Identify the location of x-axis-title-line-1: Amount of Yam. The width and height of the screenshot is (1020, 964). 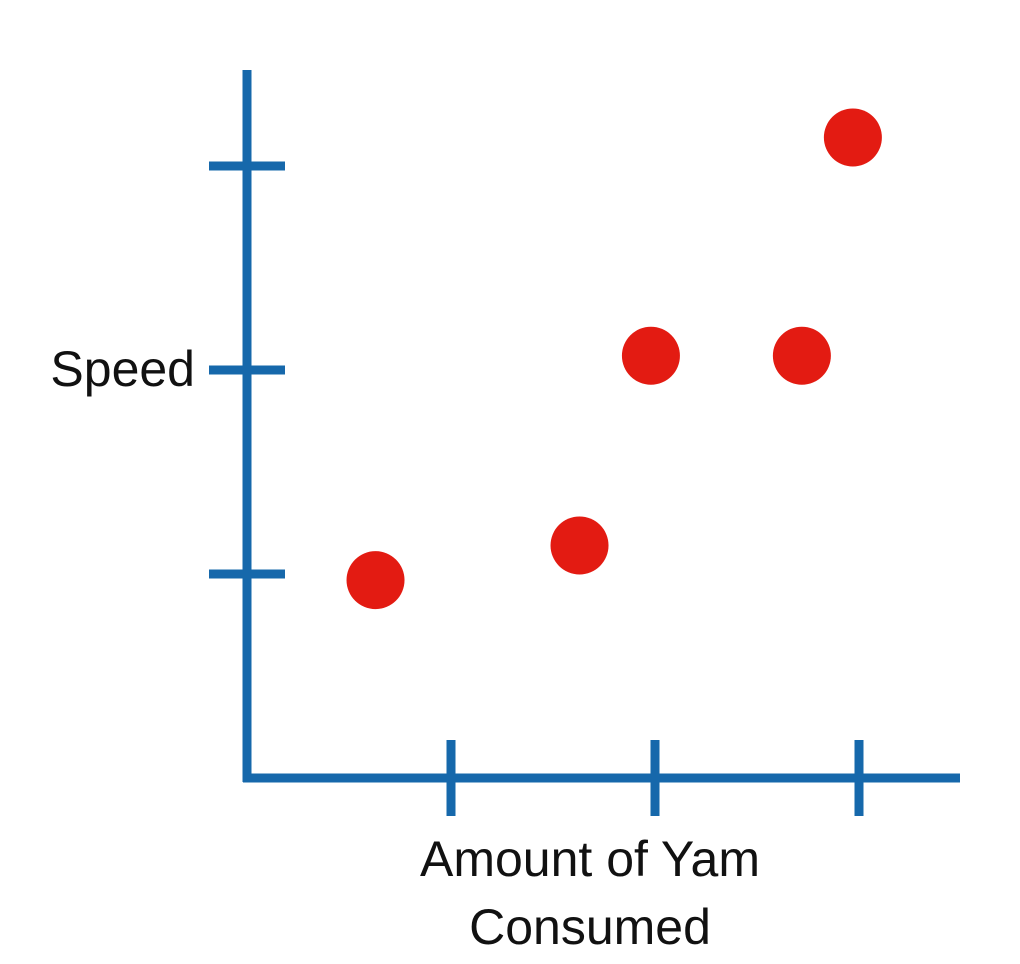
(590, 859).